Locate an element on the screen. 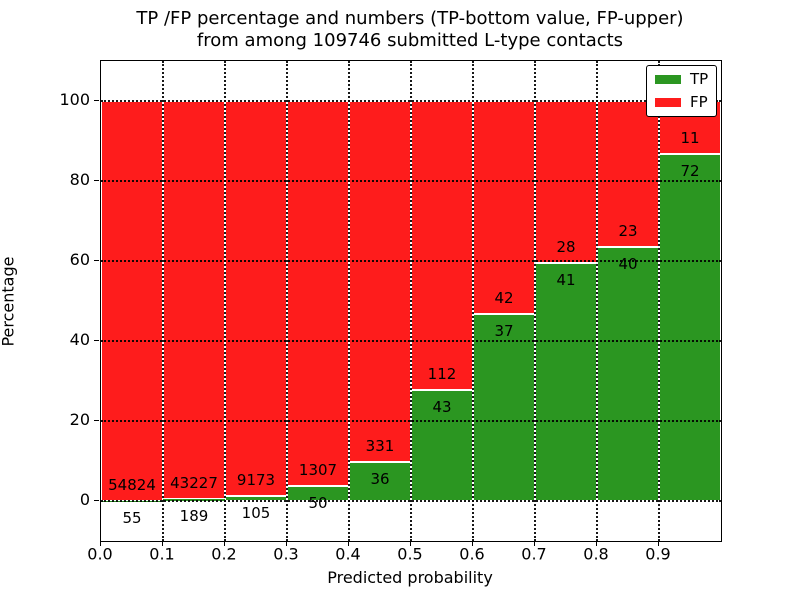 The width and height of the screenshot is (800, 600). tp-count-label: 50 is located at coordinates (318, 503).